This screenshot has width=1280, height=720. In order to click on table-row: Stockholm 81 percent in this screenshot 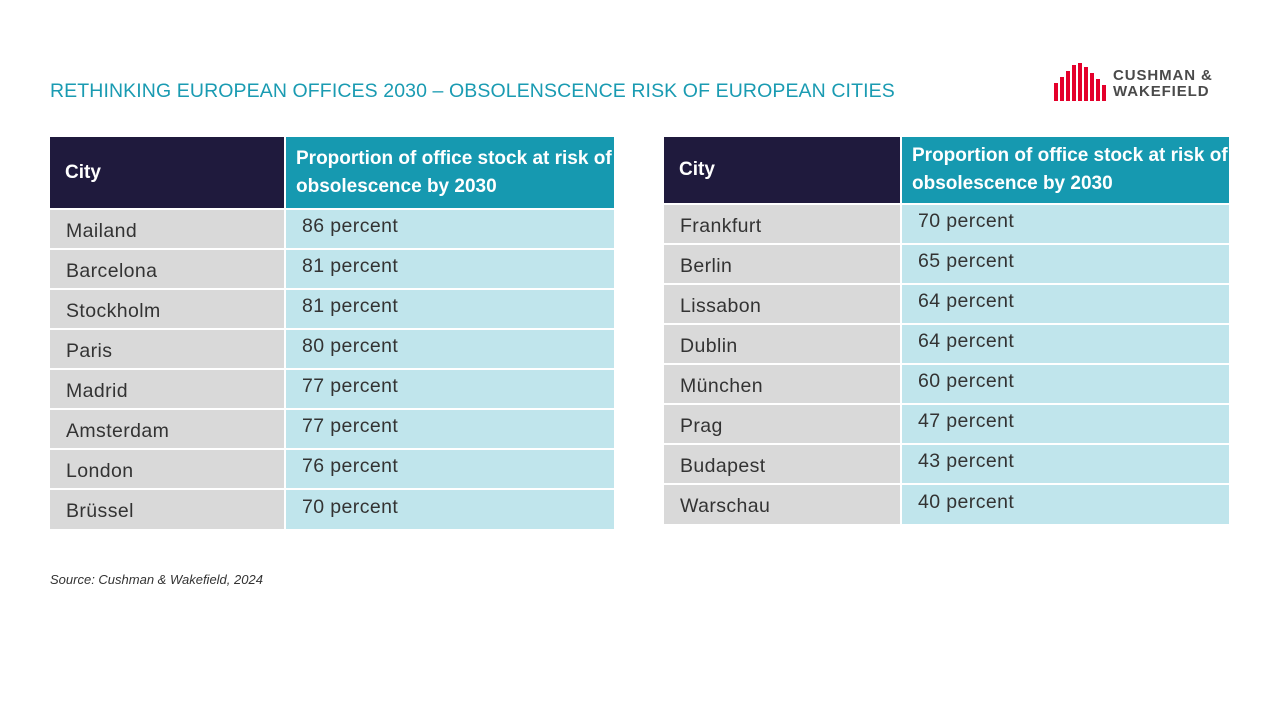, I will do `click(332, 308)`.